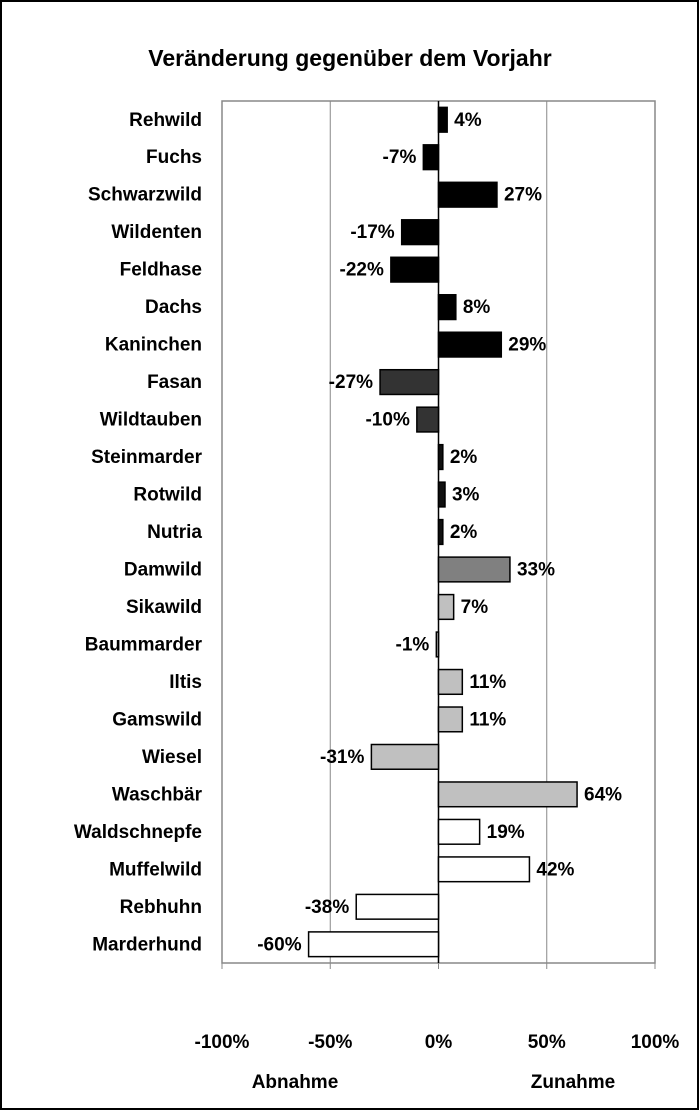 The image size is (699, 1110). Describe the element at coordinates (185, 682) in the screenshot. I see `y-tick-label: Iltis` at that location.